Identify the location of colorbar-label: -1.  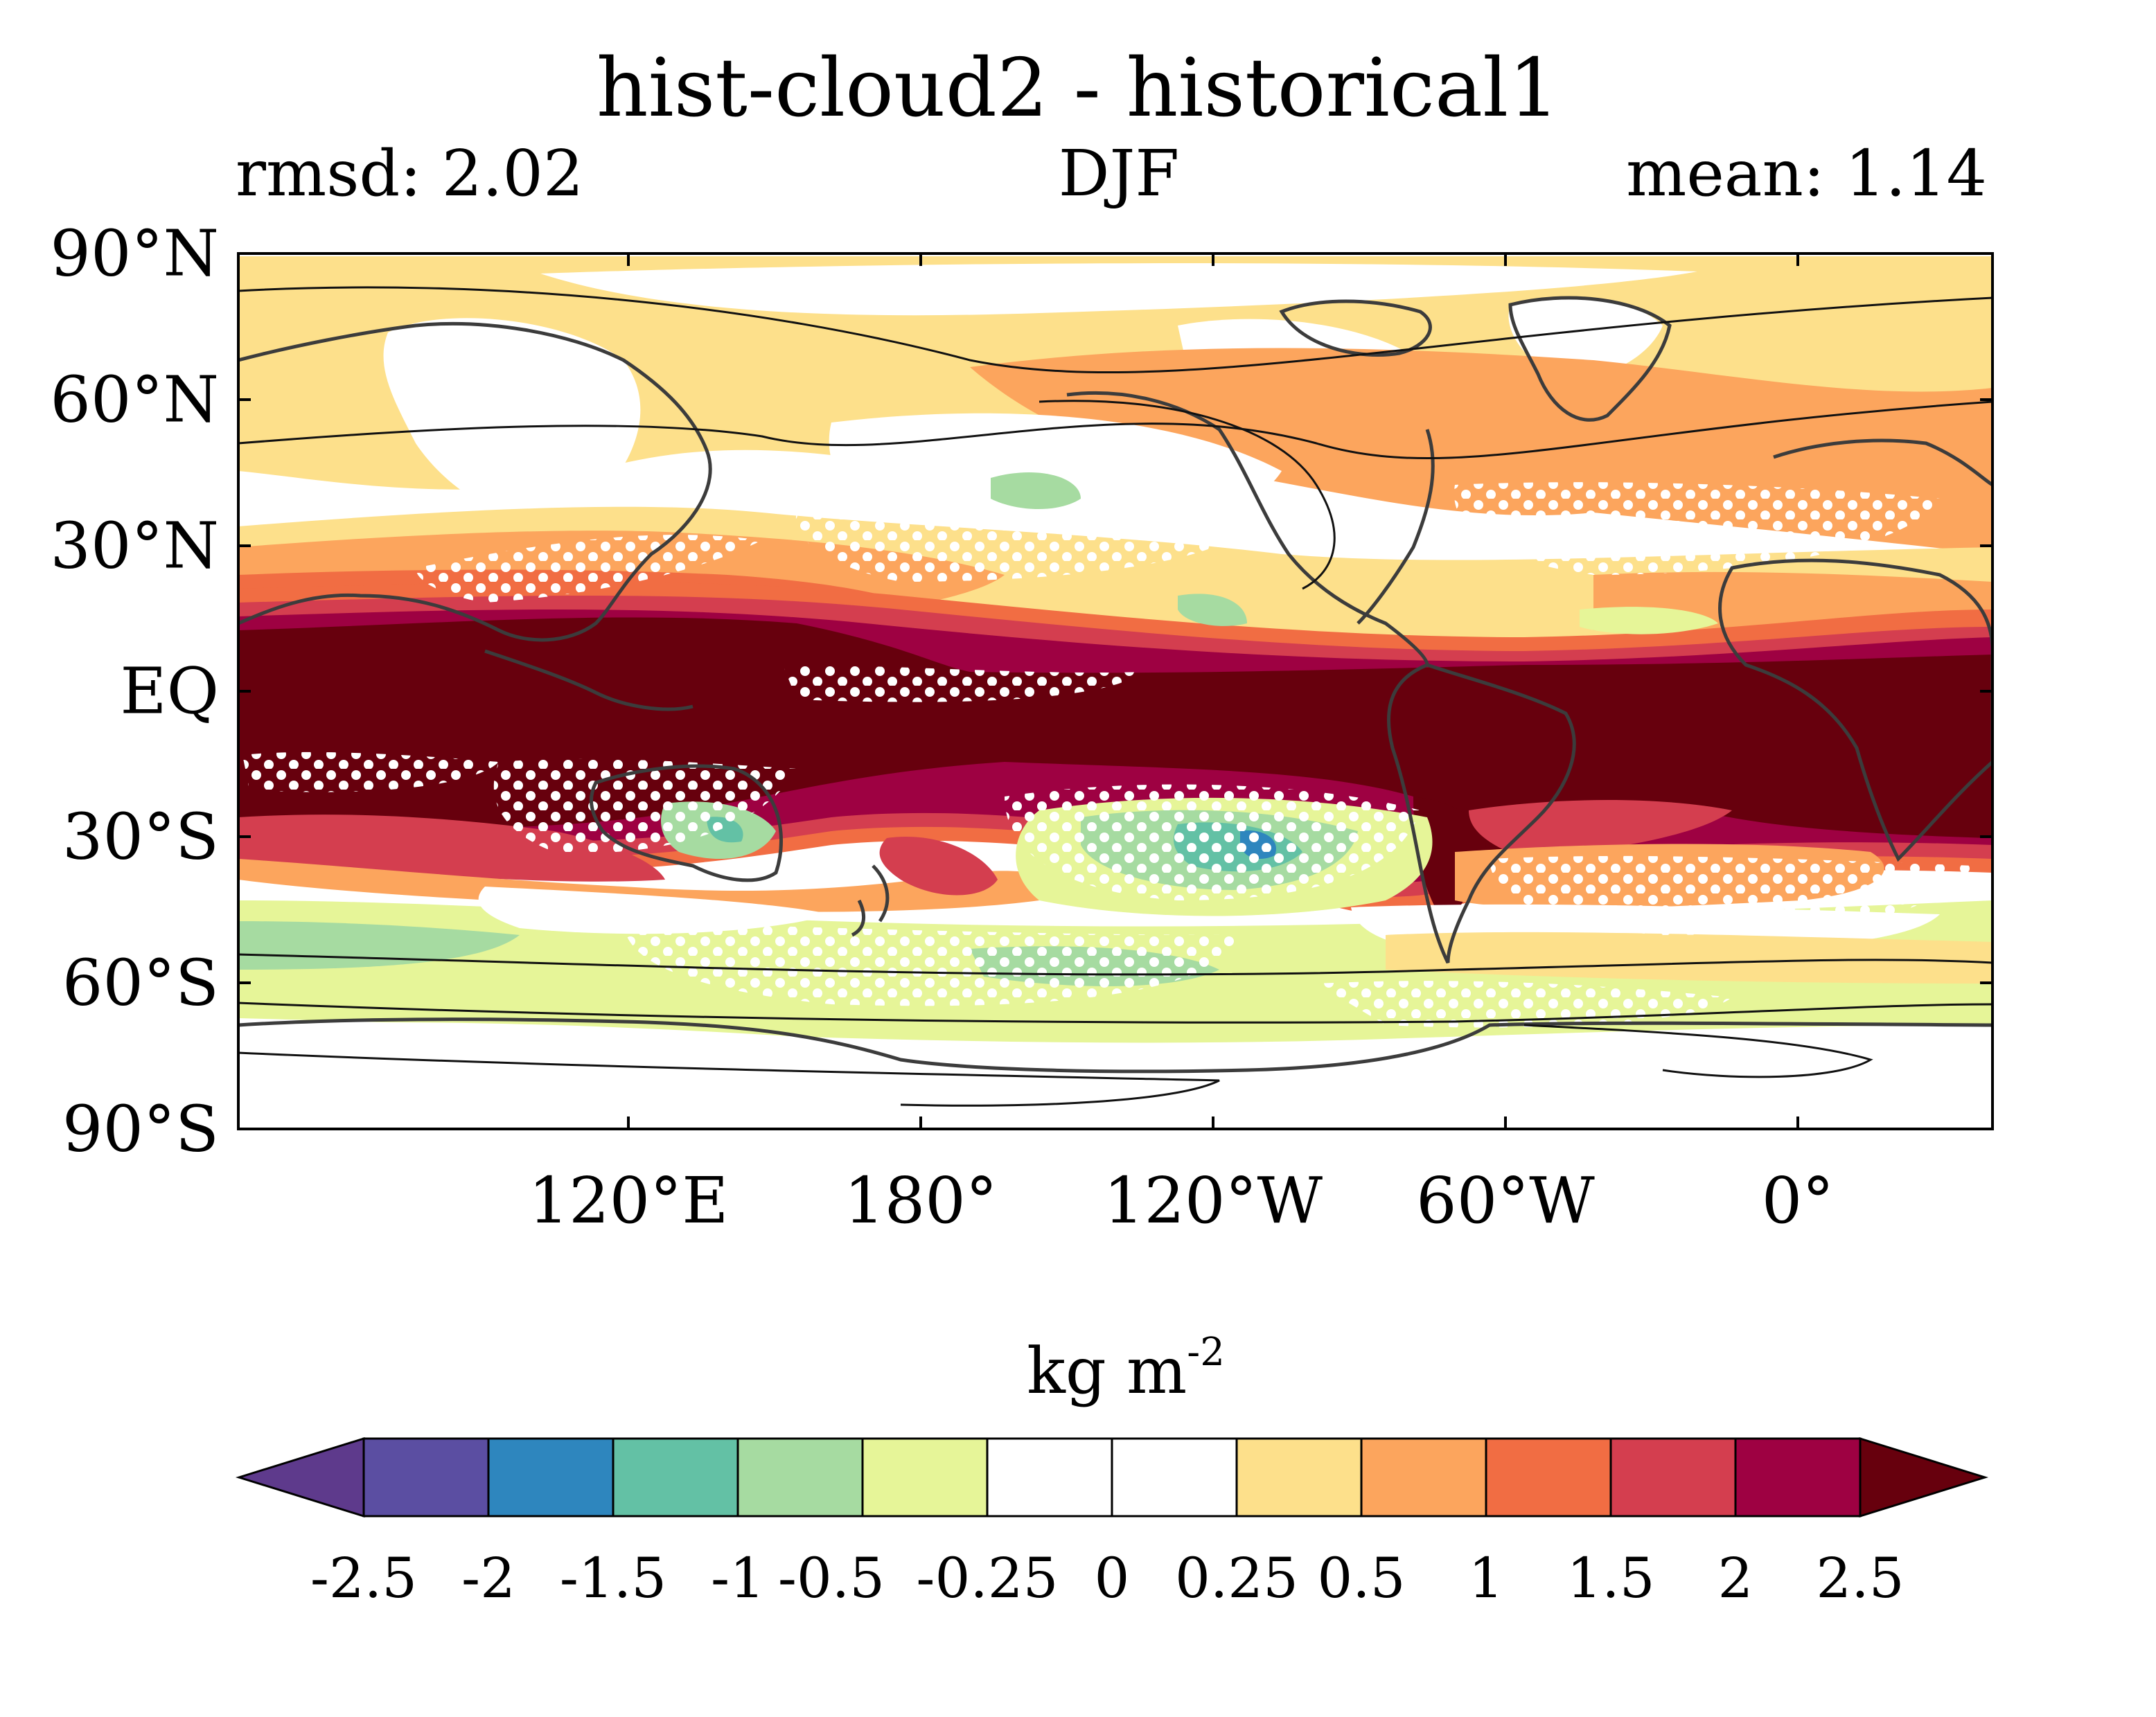
(738, 1578).